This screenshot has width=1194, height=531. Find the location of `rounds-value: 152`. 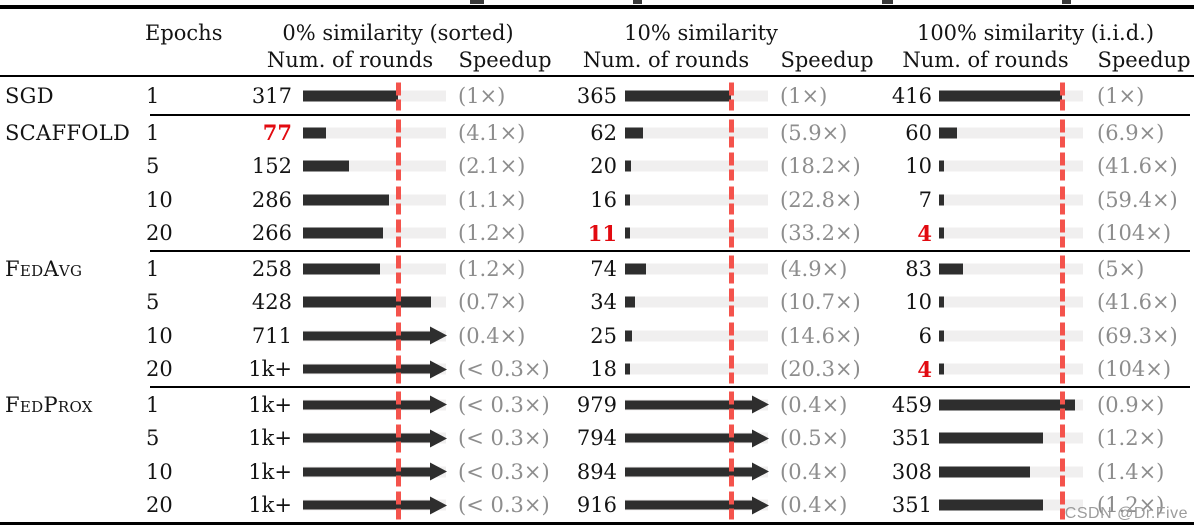

rounds-value: 152 is located at coordinates (271, 166).